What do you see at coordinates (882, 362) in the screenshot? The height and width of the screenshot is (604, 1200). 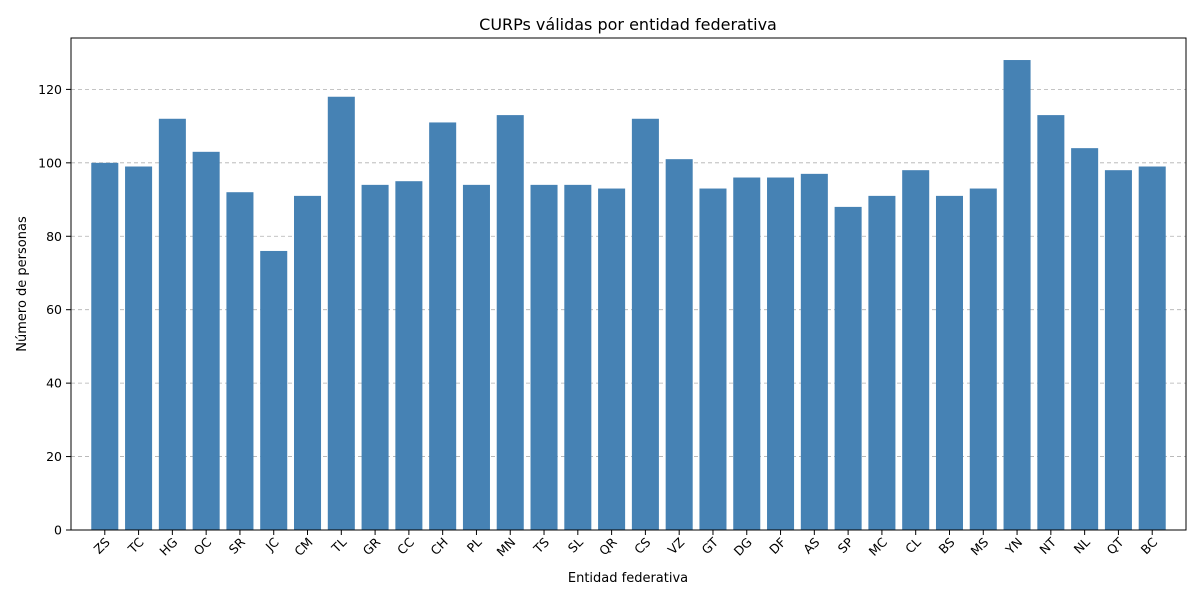 I see `bar-mc` at bounding box center [882, 362].